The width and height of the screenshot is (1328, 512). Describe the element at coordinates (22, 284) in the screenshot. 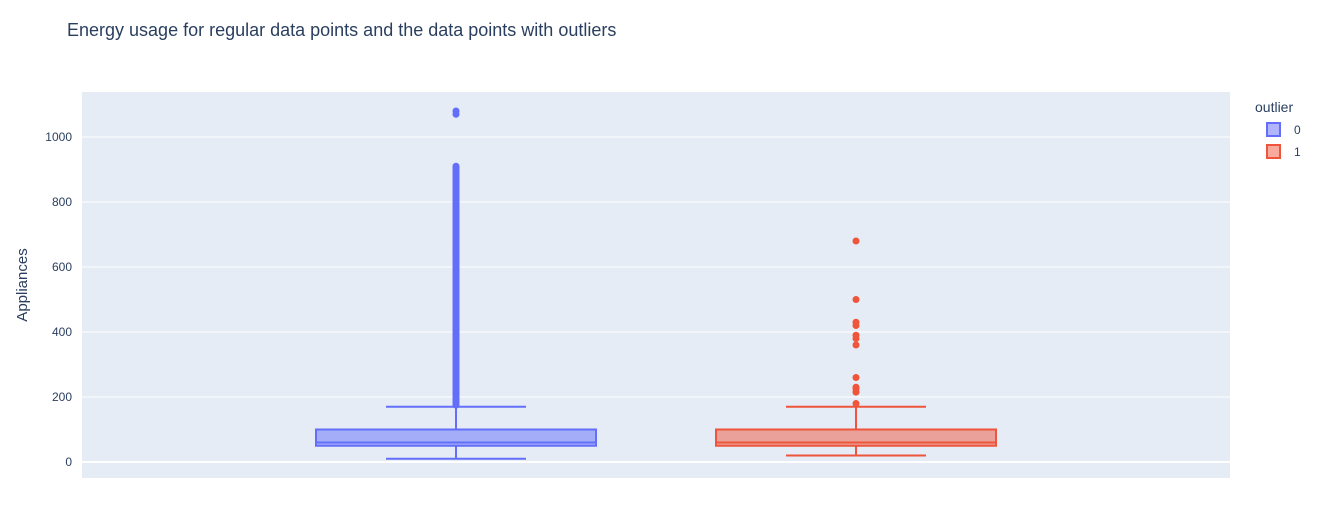

I see `y-axis-label: Appliances` at that location.